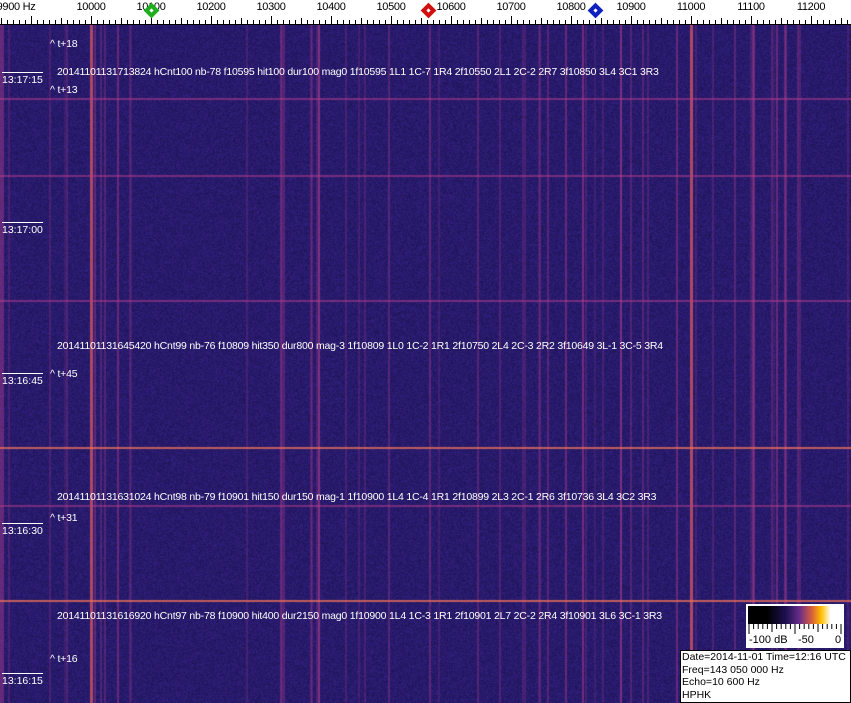 This screenshot has width=851, height=703. Describe the element at coordinates (571, 7) in the screenshot. I see `axis-tick-label: 10800` at that location.